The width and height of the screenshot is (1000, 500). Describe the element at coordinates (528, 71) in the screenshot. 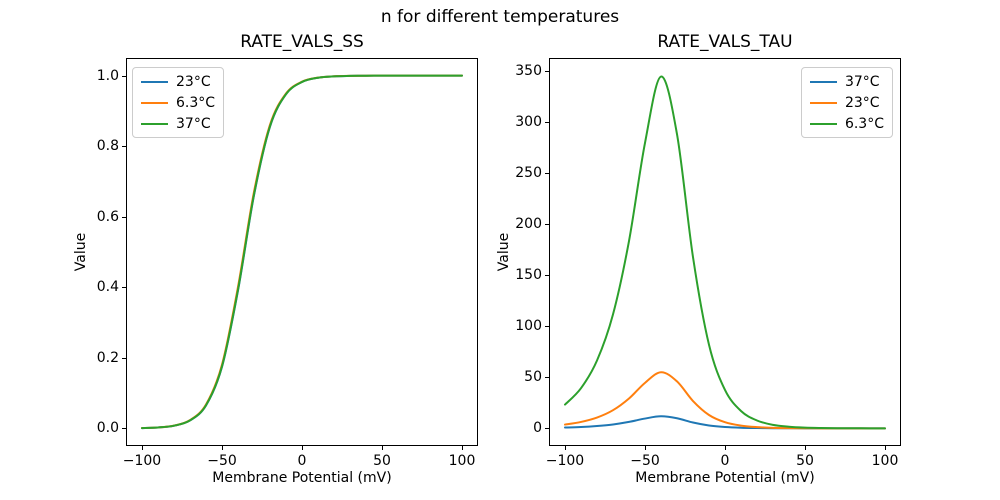

I see `y-tick-label: 350` at that location.